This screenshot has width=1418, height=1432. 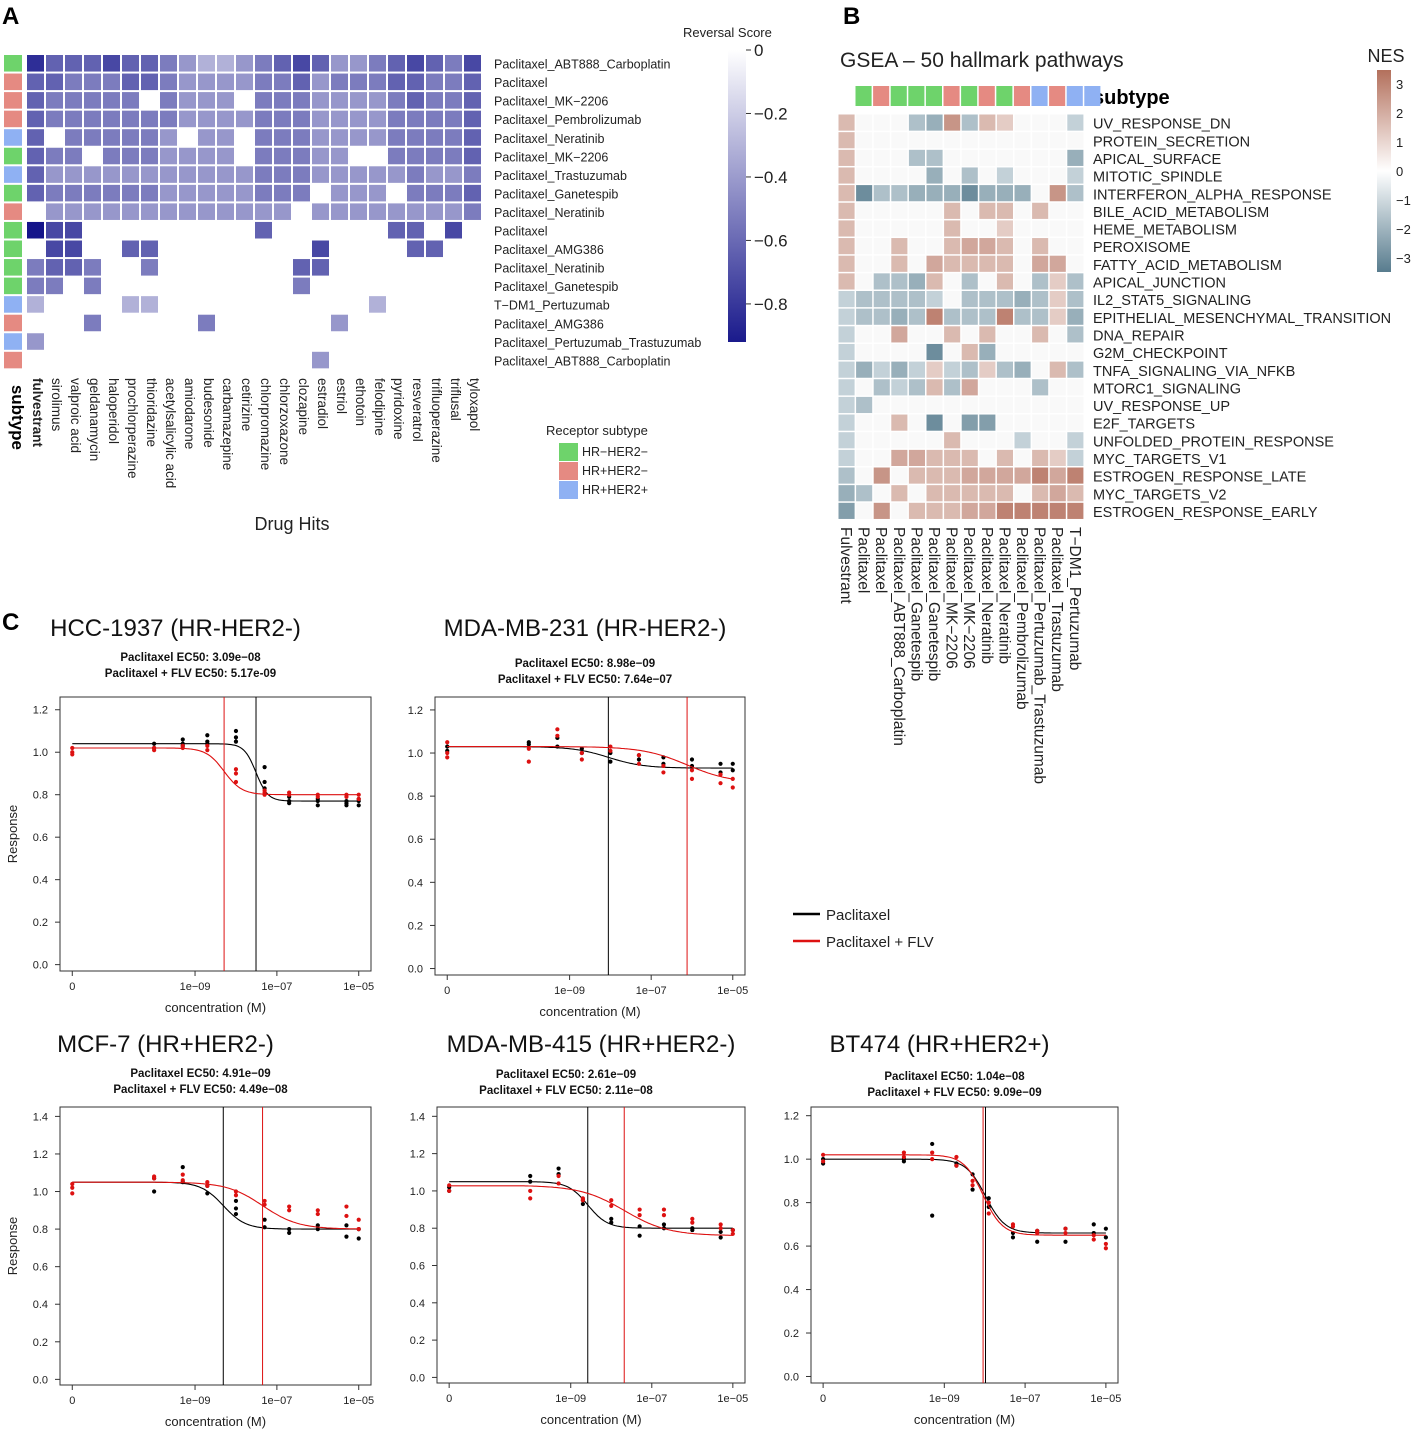 What do you see at coordinates (1403, 200) in the screenshot?
I see `colorbar-tick-label: −1` at bounding box center [1403, 200].